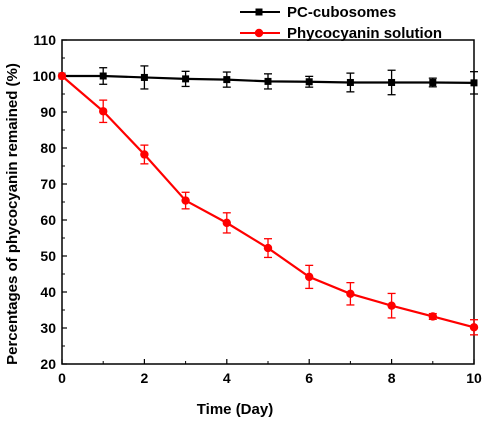 The image size is (484, 421). I want to click on legend-label-phycocyanin-solution: Phycocyanin solution, so click(364, 33).